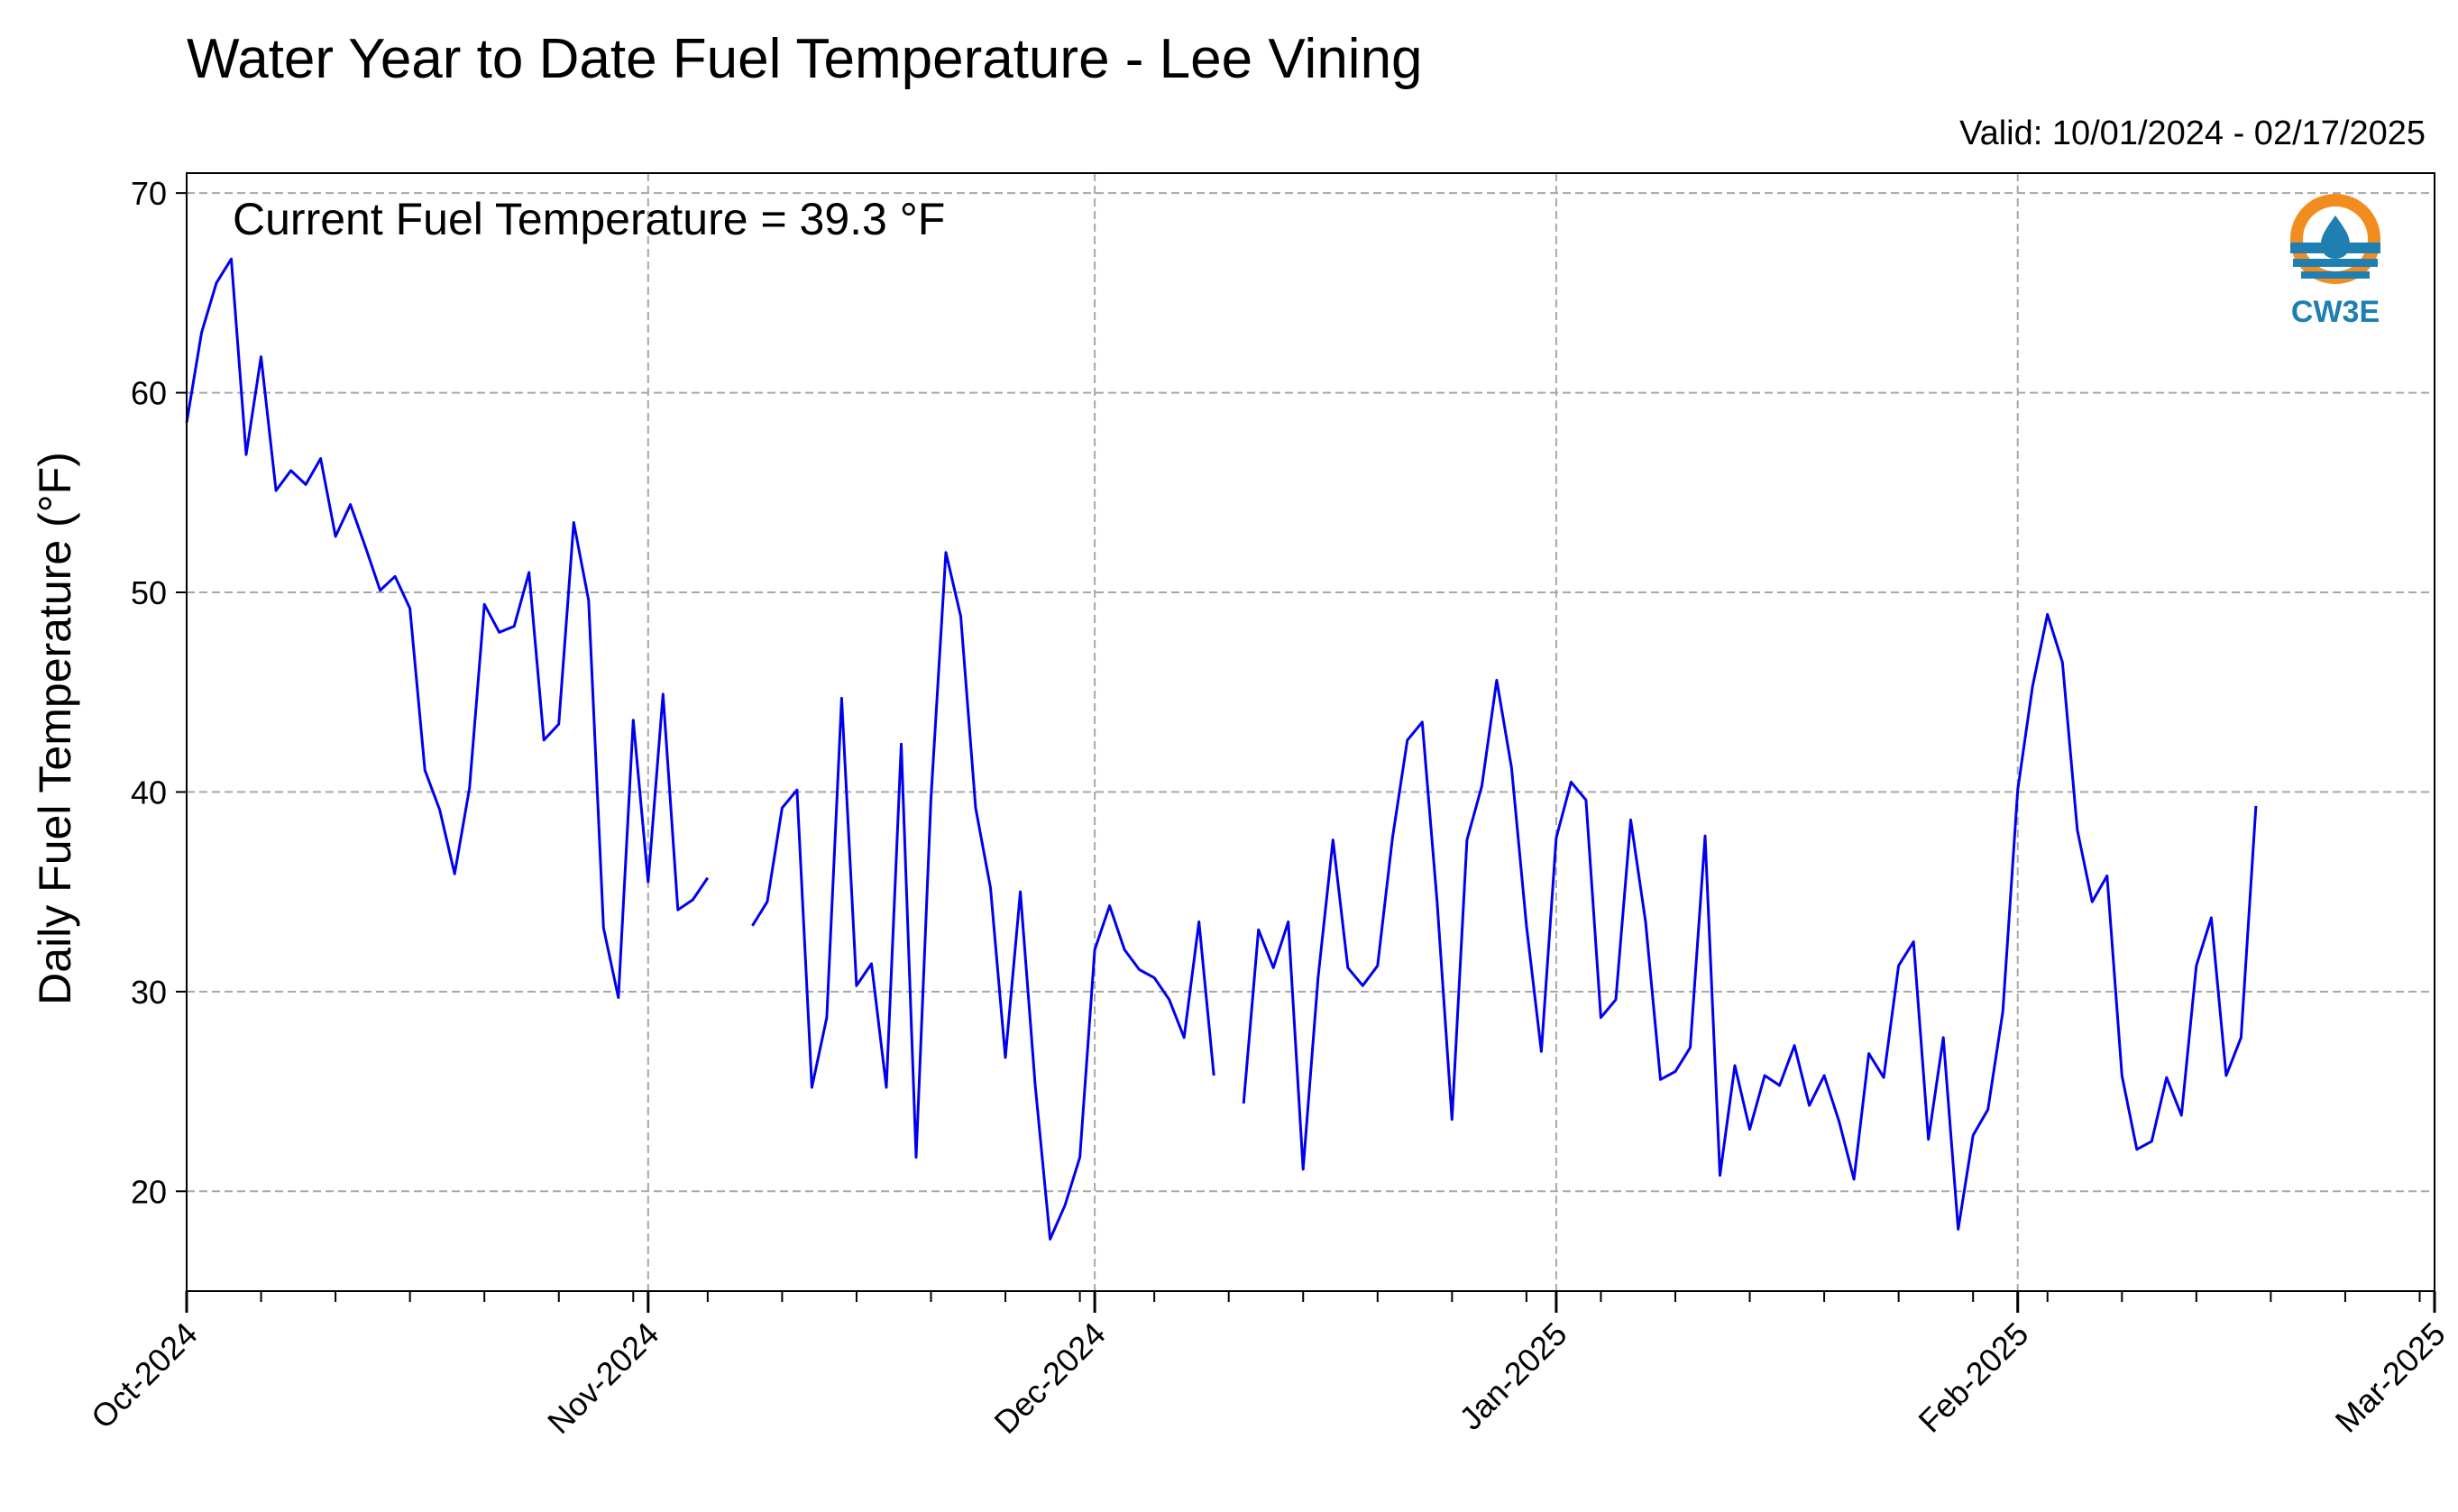  Describe the element at coordinates (149, 393) in the screenshot. I see `y-tick-label: 60` at that location.